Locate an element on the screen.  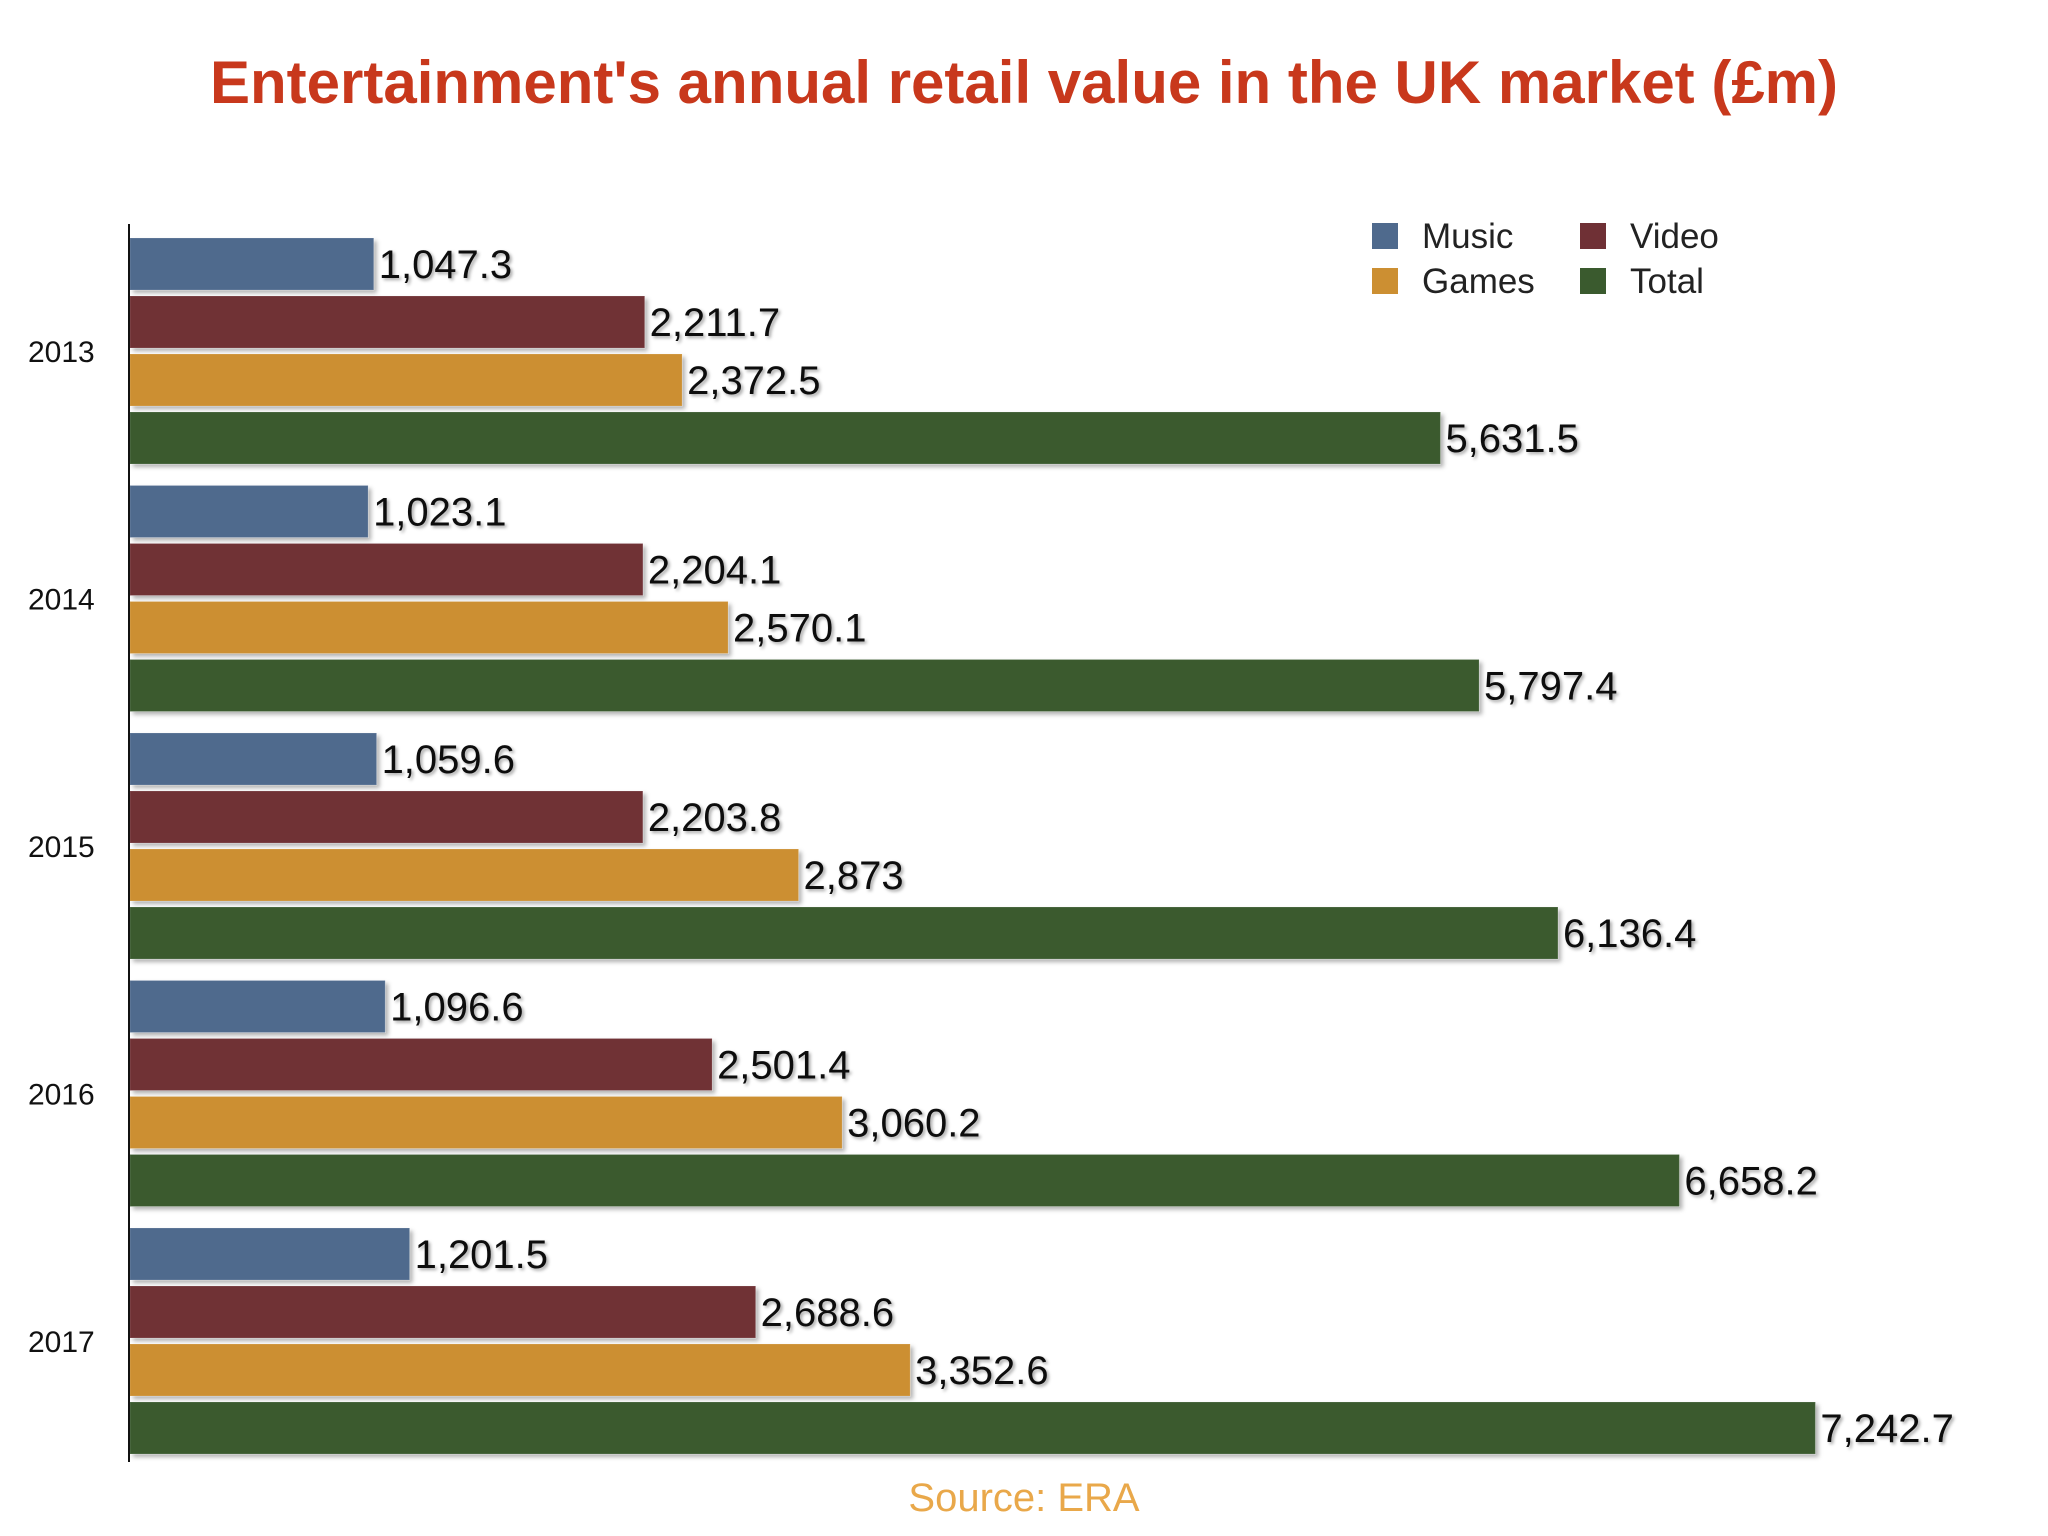
bar-video-2016 is located at coordinates (421, 1064).